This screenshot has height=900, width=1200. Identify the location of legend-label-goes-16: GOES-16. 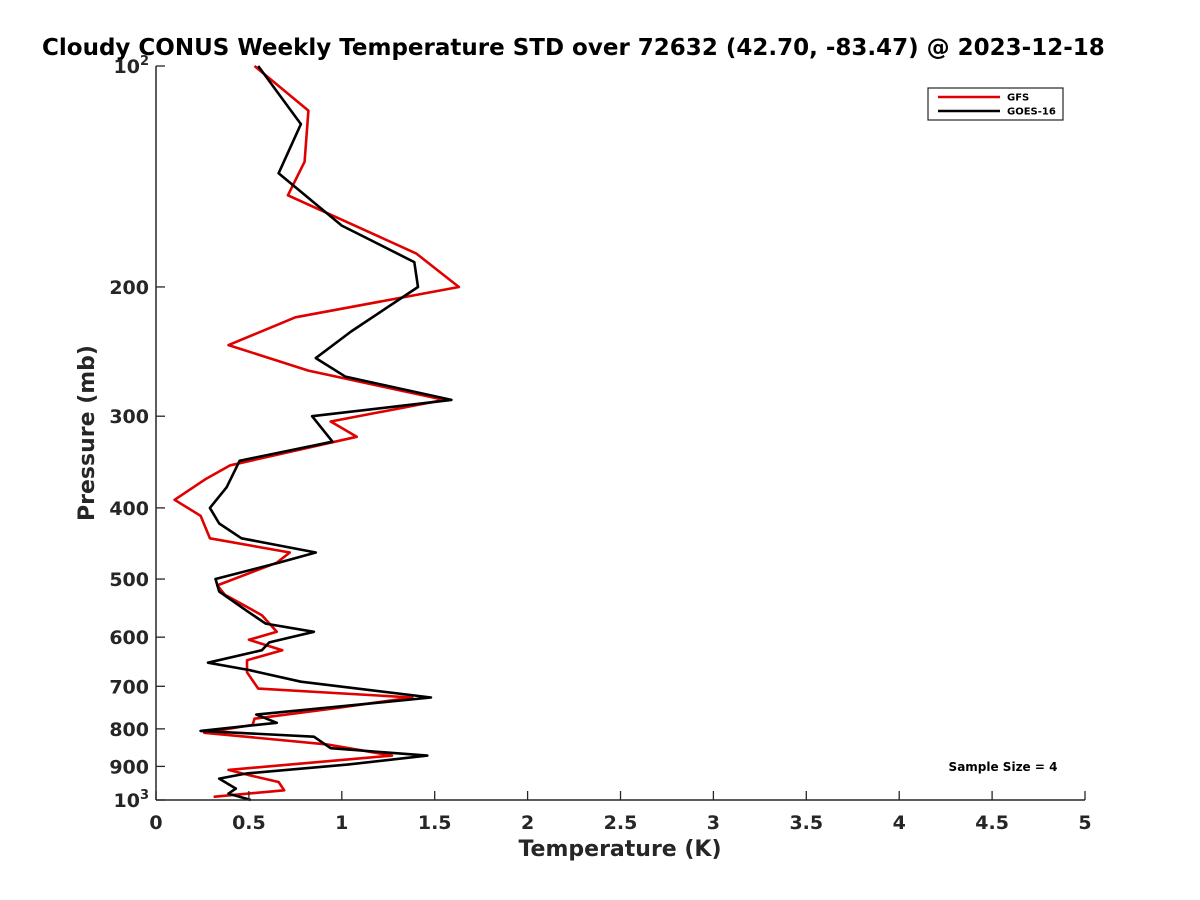
(1031, 112).